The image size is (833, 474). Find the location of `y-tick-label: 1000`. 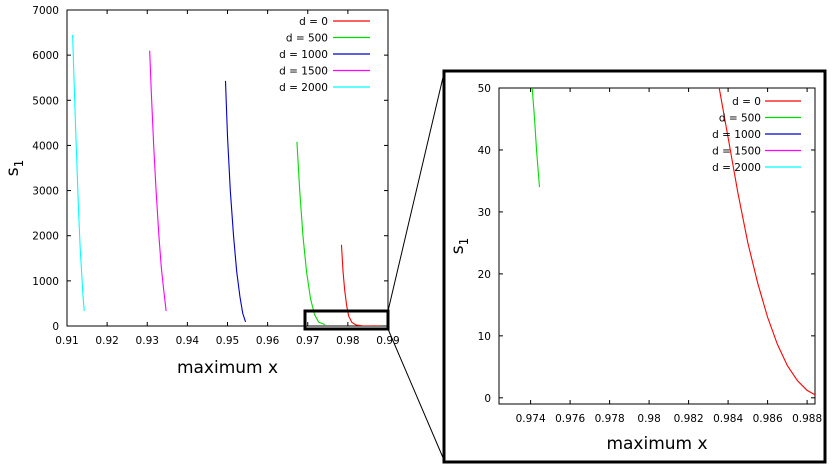

y-tick-label: 1000 is located at coordinates (45, 282).